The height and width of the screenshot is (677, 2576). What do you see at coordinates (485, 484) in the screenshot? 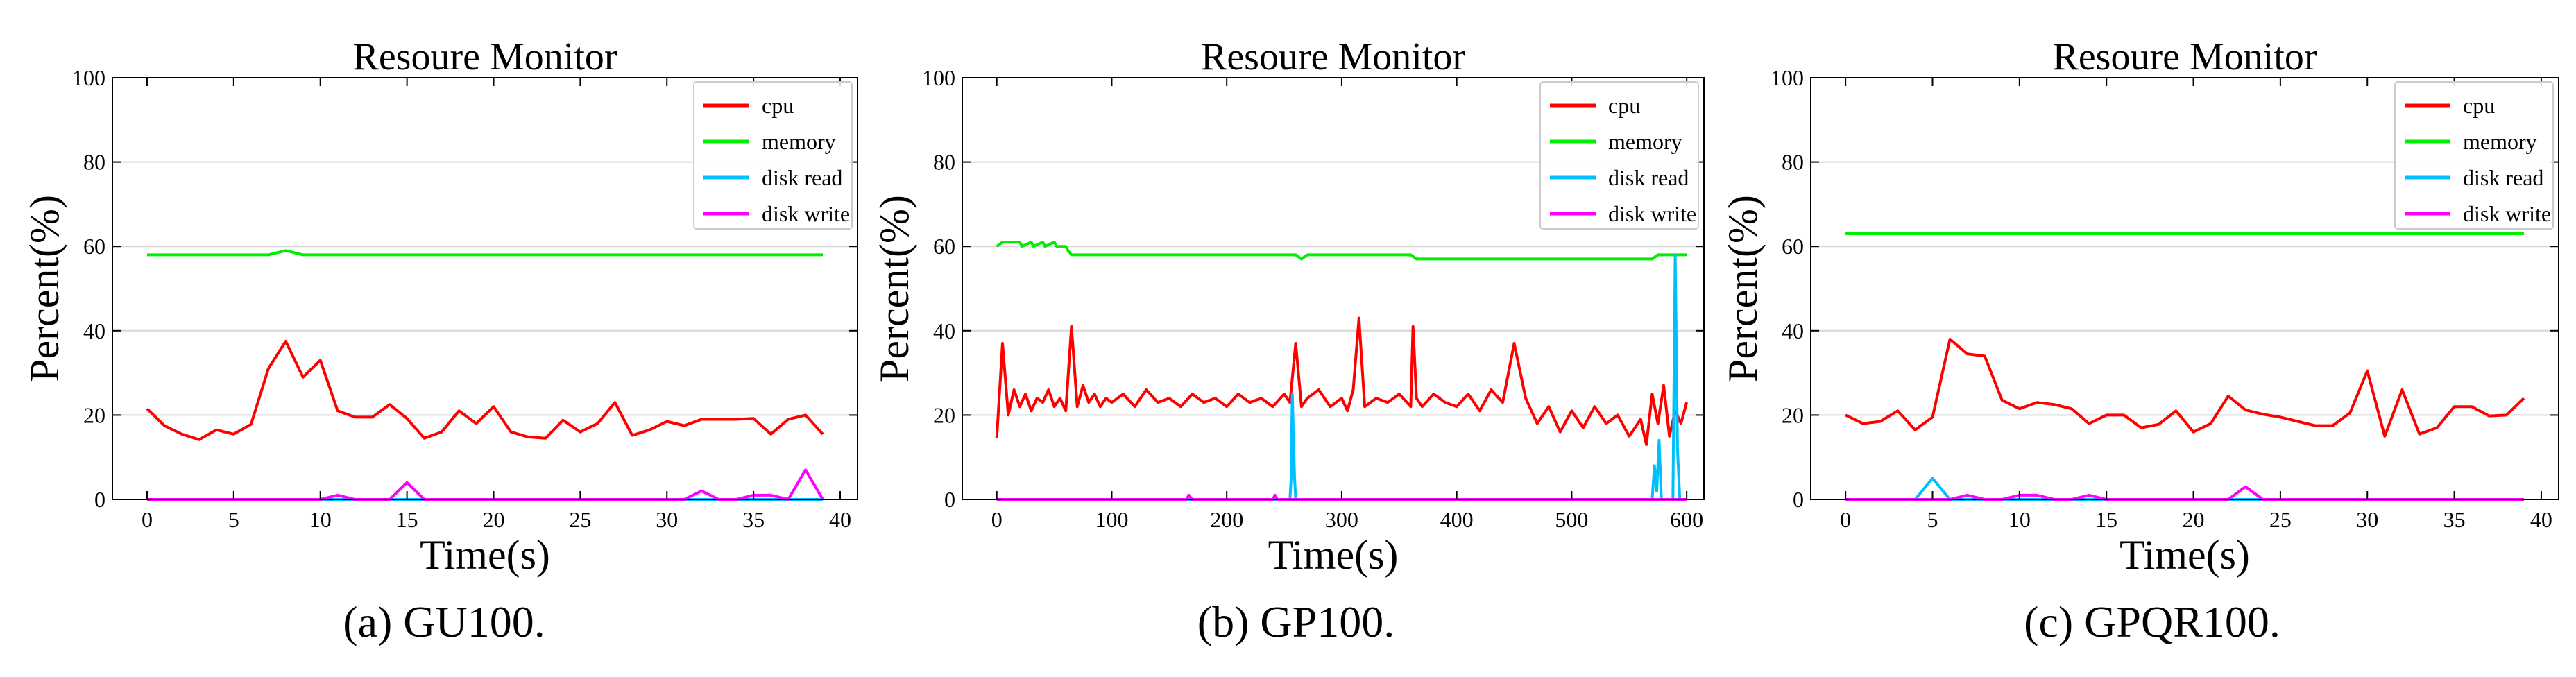
I see `series-line-disk-write` at bounding box center [485, 484].